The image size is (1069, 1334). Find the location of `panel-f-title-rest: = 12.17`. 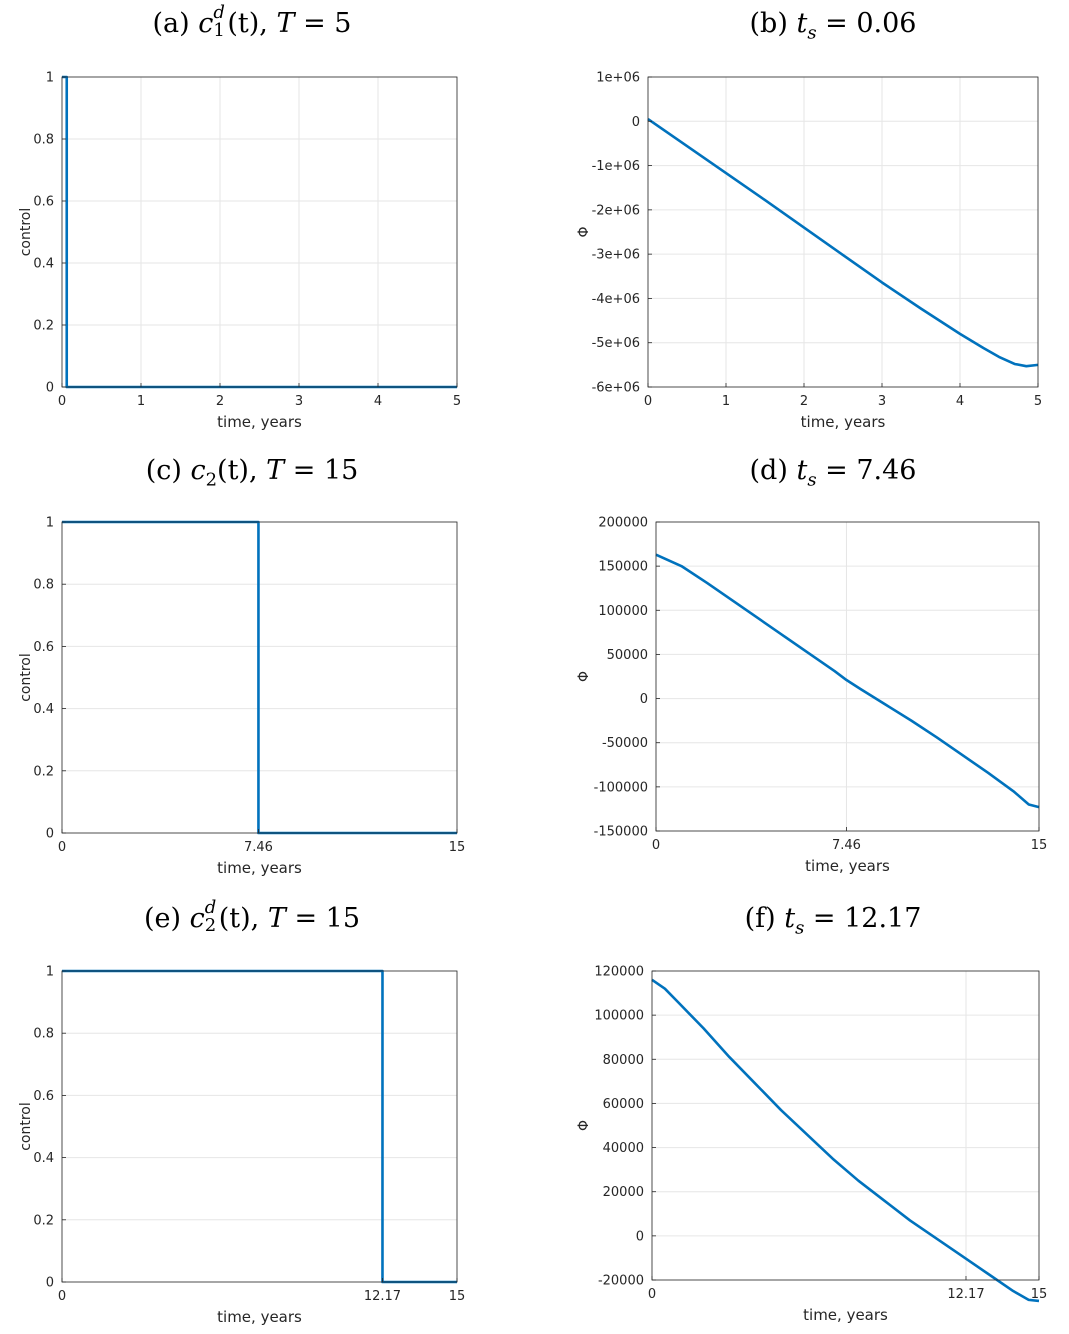

panel-f-title-rest: = 12.17 is located at coordinates (863, 918).